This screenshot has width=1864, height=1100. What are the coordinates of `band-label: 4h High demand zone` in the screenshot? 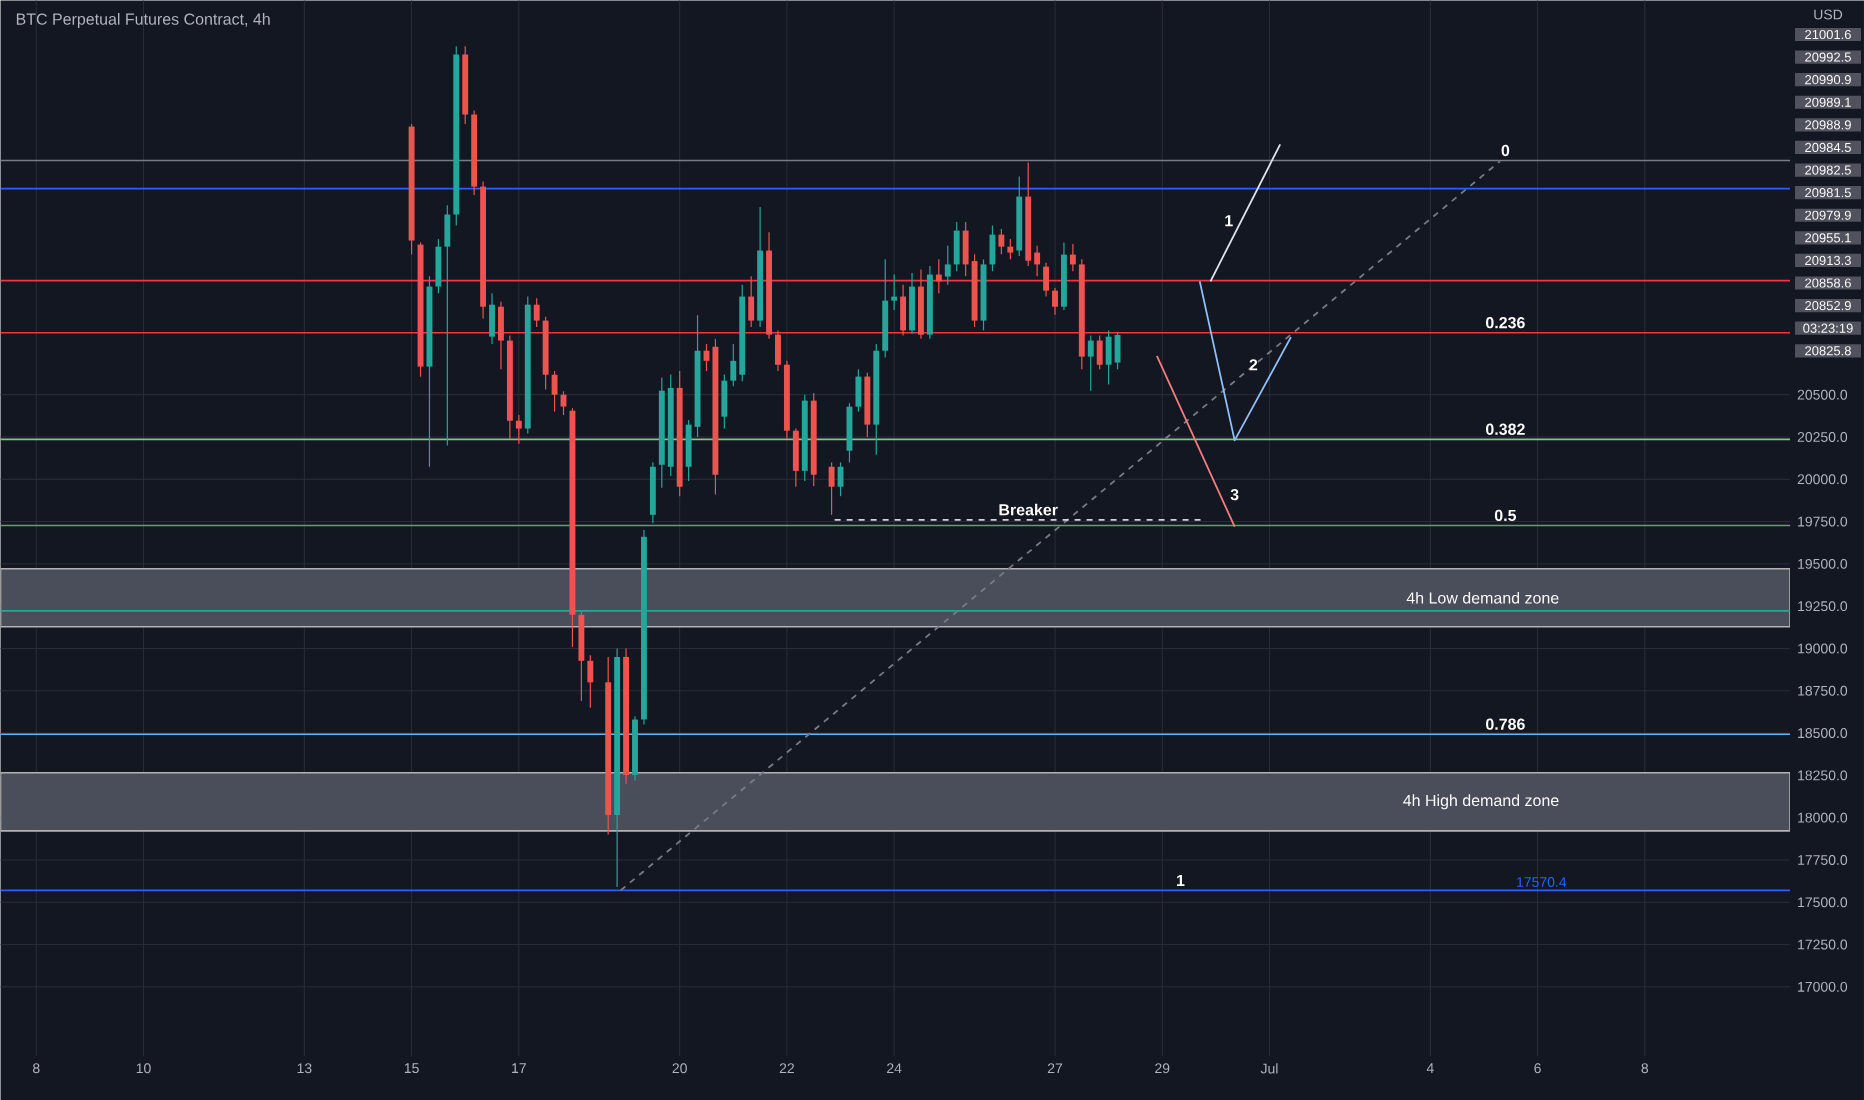 It's located at (1481, 802).